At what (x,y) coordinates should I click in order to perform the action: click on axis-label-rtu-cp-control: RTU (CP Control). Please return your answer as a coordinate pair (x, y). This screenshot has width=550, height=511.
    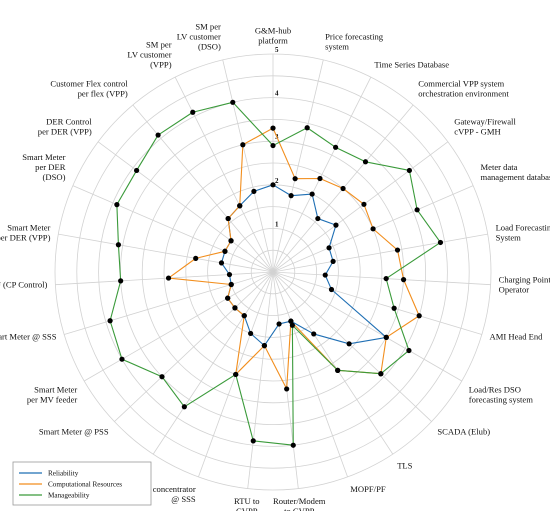
    Looking at the image, I should click on (24, 285).